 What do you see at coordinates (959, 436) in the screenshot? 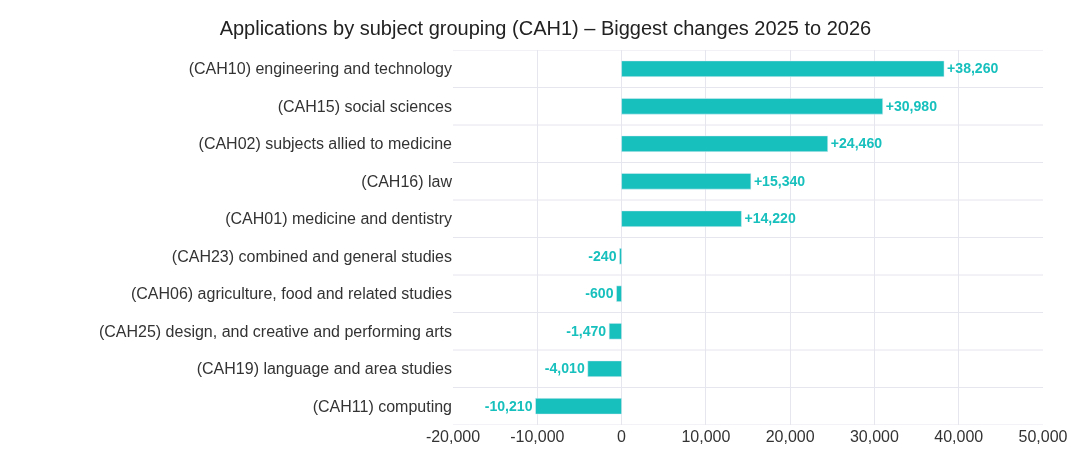
I see `x-tick-label: 40,000` at bounding box center [959, 436].